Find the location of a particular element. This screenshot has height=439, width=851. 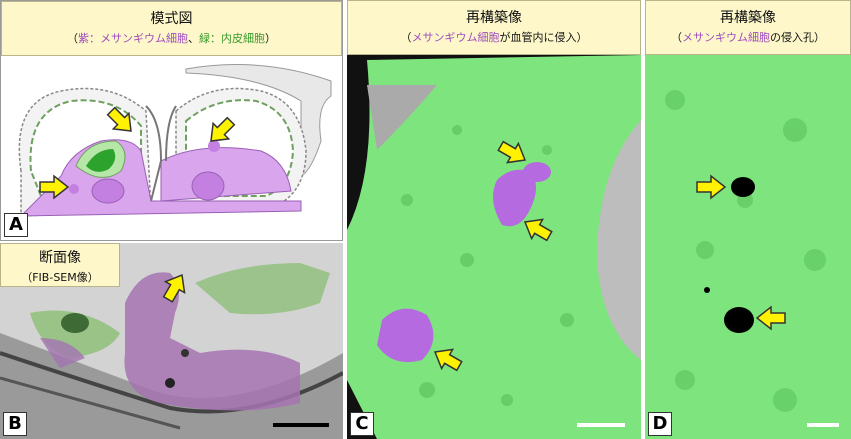

subtitle: （紫：メサンギウム細胞、緑：内皮細胞） is located at coordinates (171, 38).